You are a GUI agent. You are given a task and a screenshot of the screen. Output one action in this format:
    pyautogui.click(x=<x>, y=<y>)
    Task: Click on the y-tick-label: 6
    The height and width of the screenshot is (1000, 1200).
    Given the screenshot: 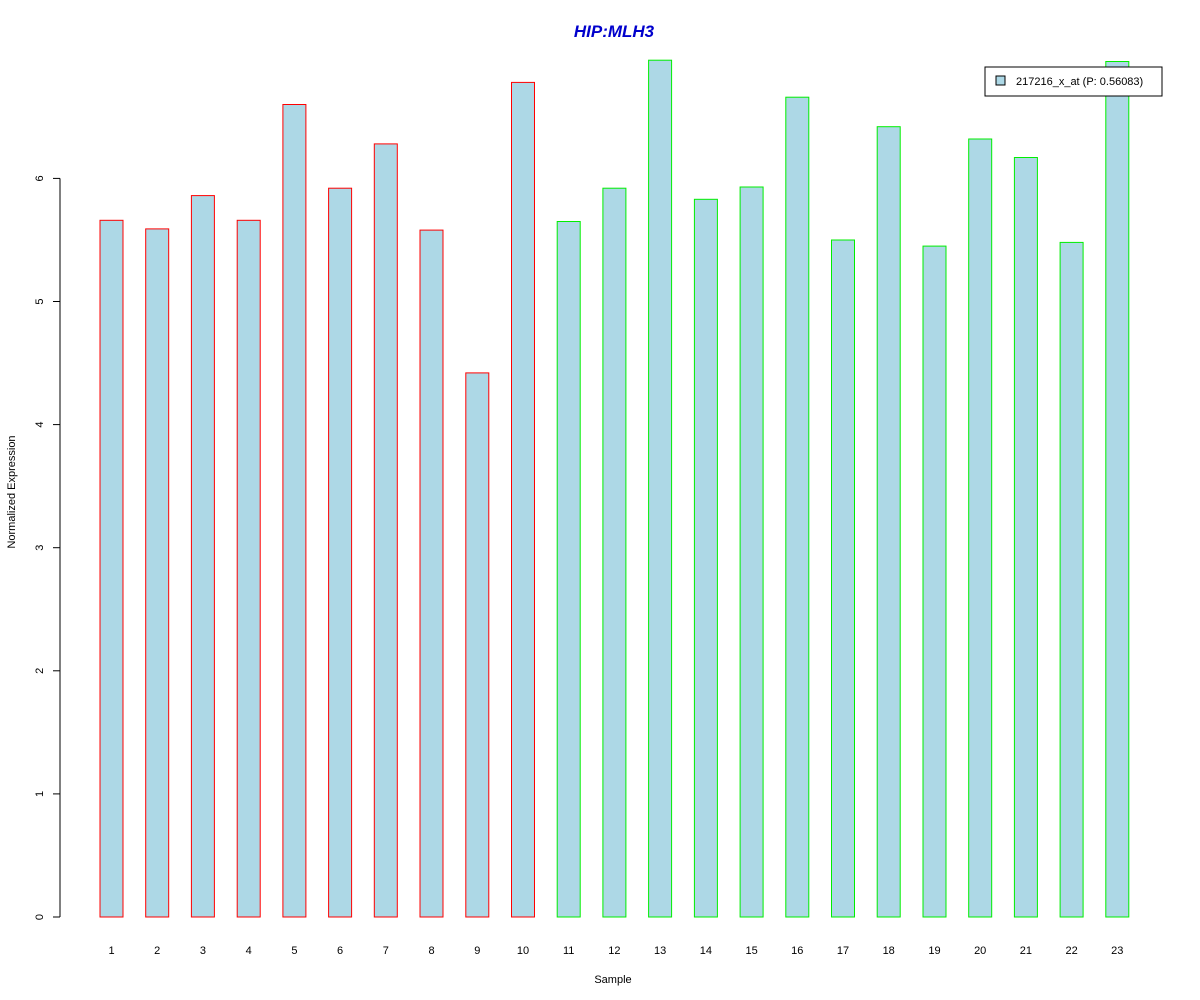 What is the action you would take?
    pyautogui.click(x=40, y=178)
    